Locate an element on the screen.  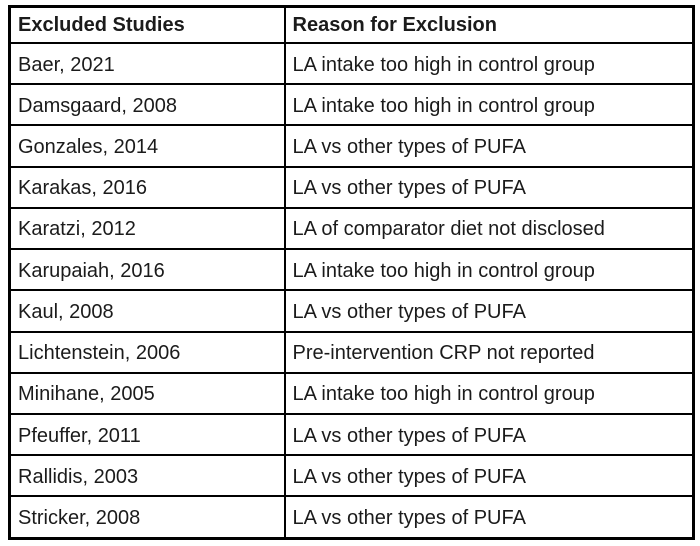
table-row: Pfeuffer, 2011 LA vs other types of PUFA is located at coordinates (351, 434).